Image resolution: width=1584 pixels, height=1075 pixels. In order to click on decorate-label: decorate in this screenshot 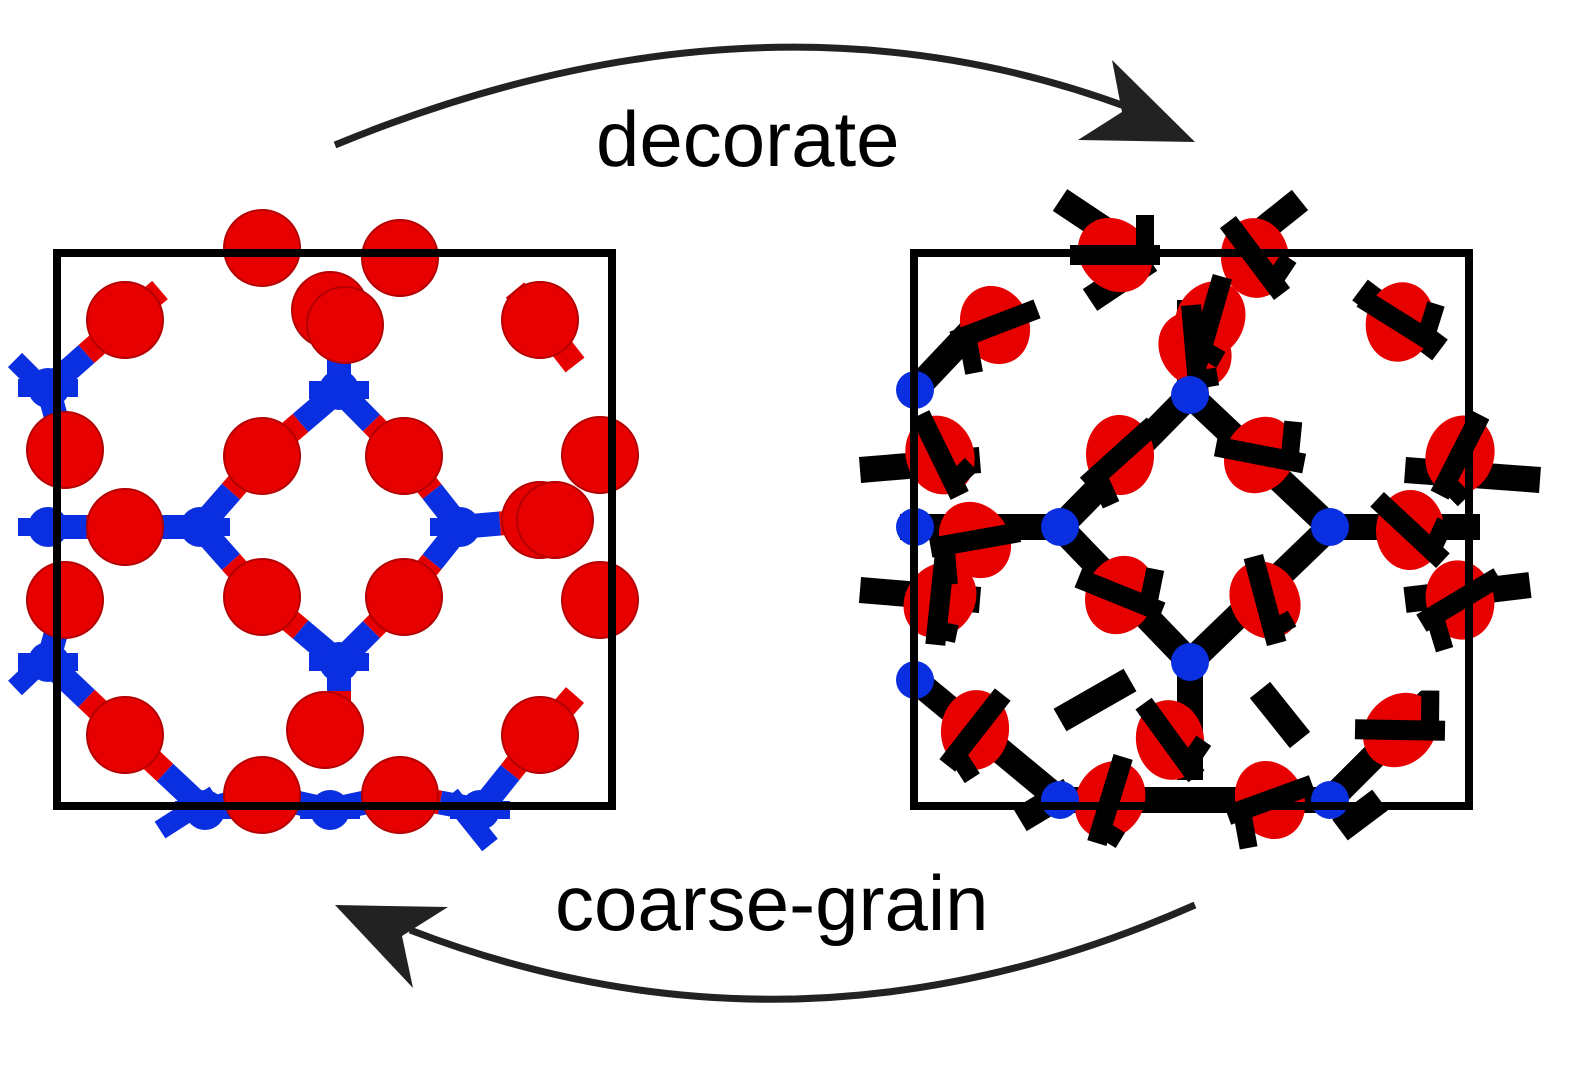, I will do `click(748, 139)`.